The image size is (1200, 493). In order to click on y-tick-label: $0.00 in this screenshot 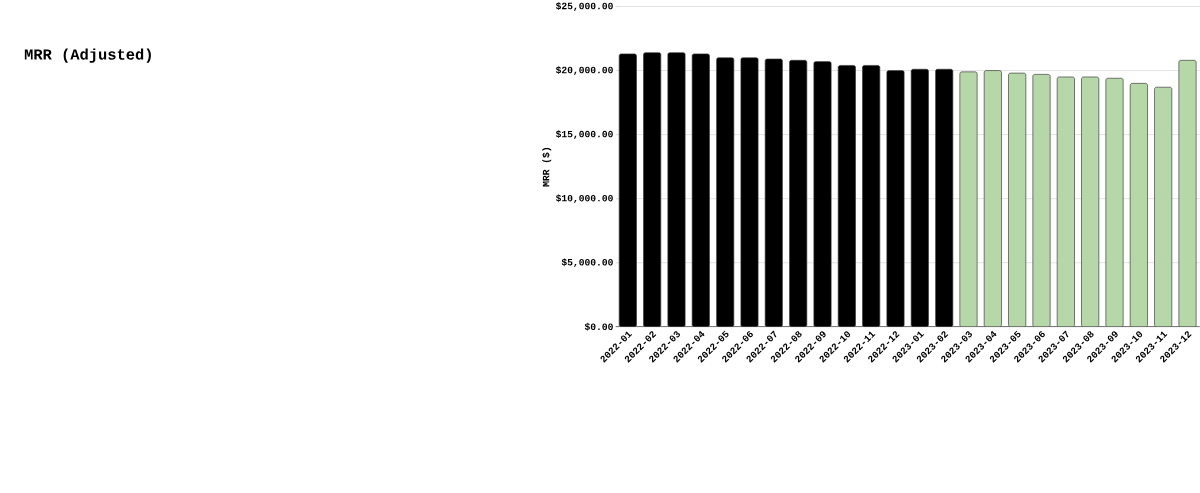, I will do `click(598, 326)`.